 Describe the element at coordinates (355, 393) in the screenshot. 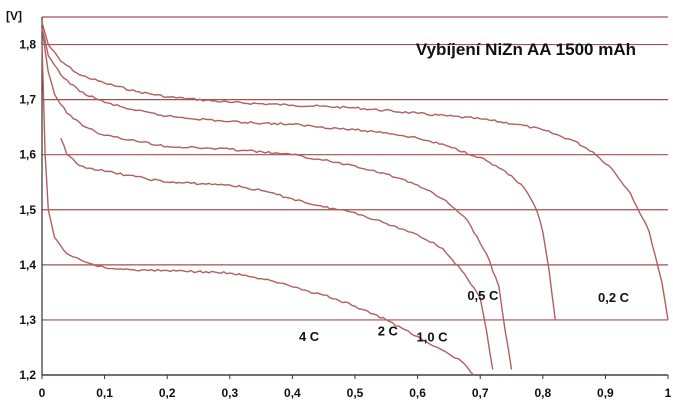

I see `x-tick-label: 0,5` at that location.